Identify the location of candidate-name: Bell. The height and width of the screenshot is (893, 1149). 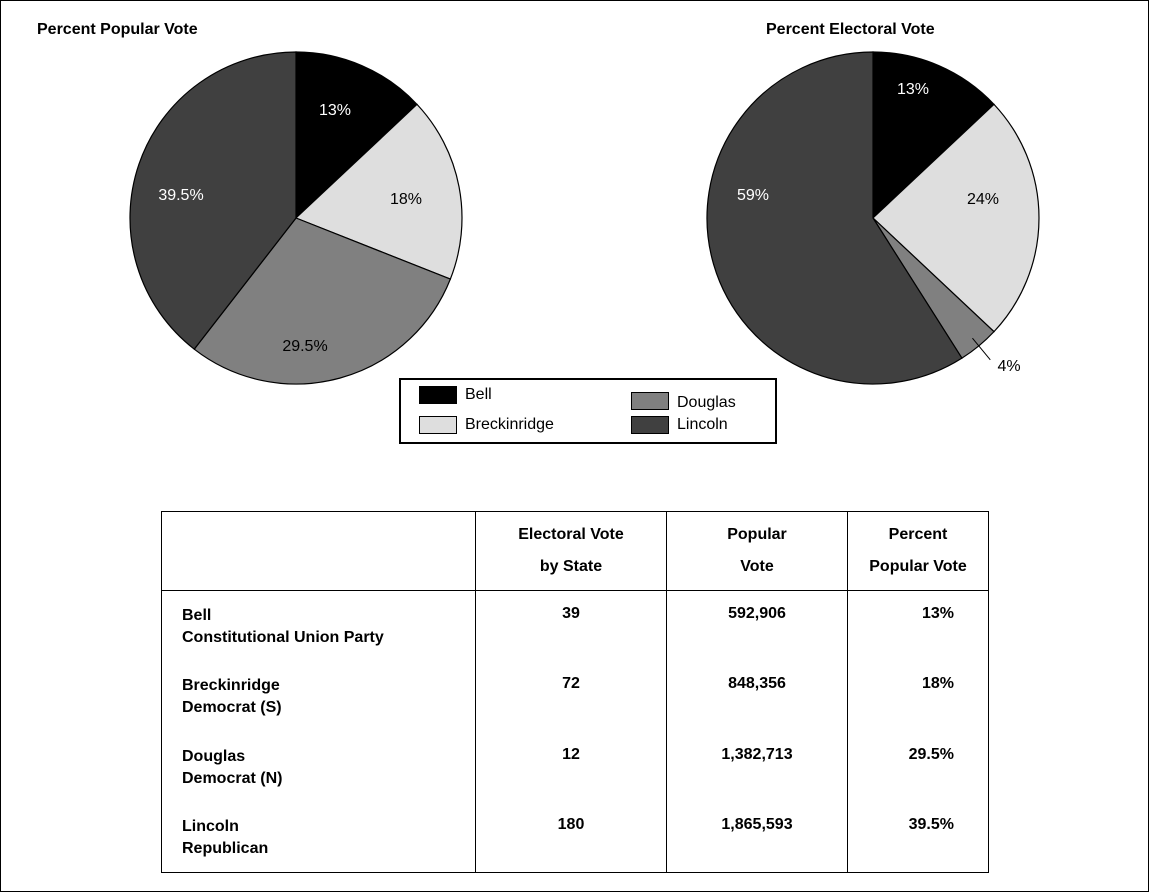
(197, 615).